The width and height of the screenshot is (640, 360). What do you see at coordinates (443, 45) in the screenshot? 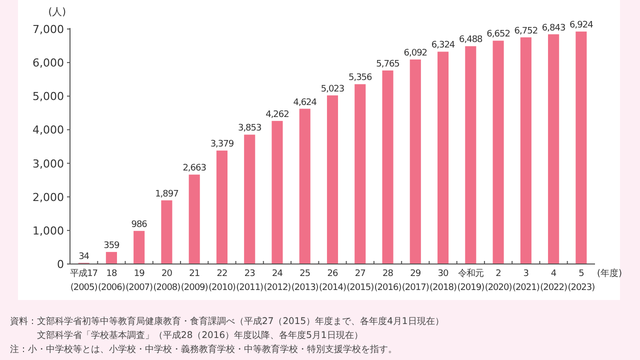
I see `data-label: 6,324` at bounding box center [443, 45].